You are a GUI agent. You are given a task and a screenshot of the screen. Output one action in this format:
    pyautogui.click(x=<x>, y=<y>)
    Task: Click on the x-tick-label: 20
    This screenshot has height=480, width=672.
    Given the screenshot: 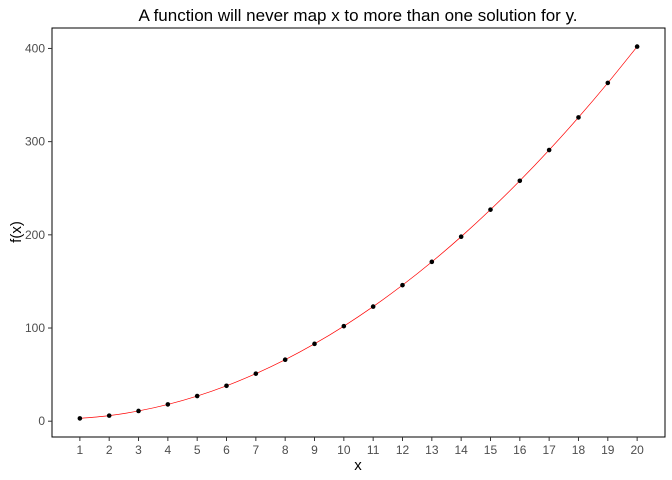 What is the action you would take?
    pyautogui.click(x=637, y=450)
    